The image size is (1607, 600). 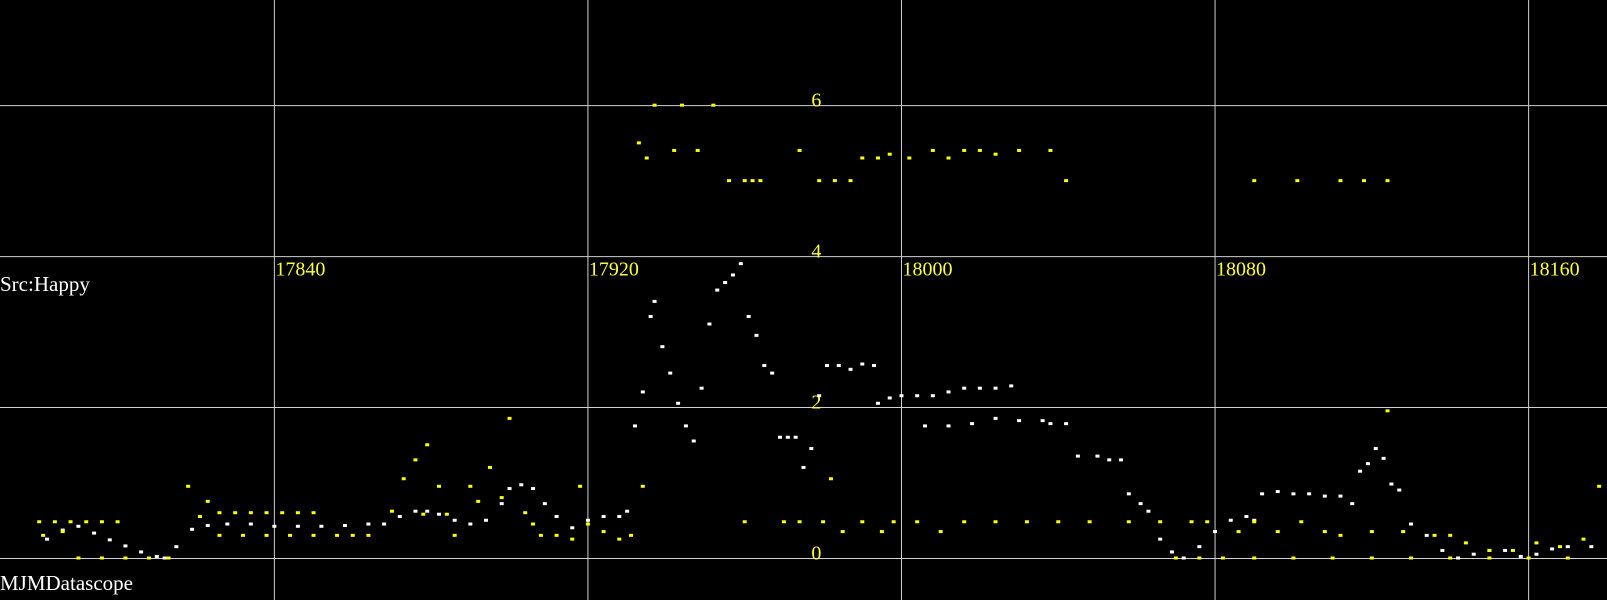 I want to click on source-annotation: Src:Happy, so click(x=45, y=284).